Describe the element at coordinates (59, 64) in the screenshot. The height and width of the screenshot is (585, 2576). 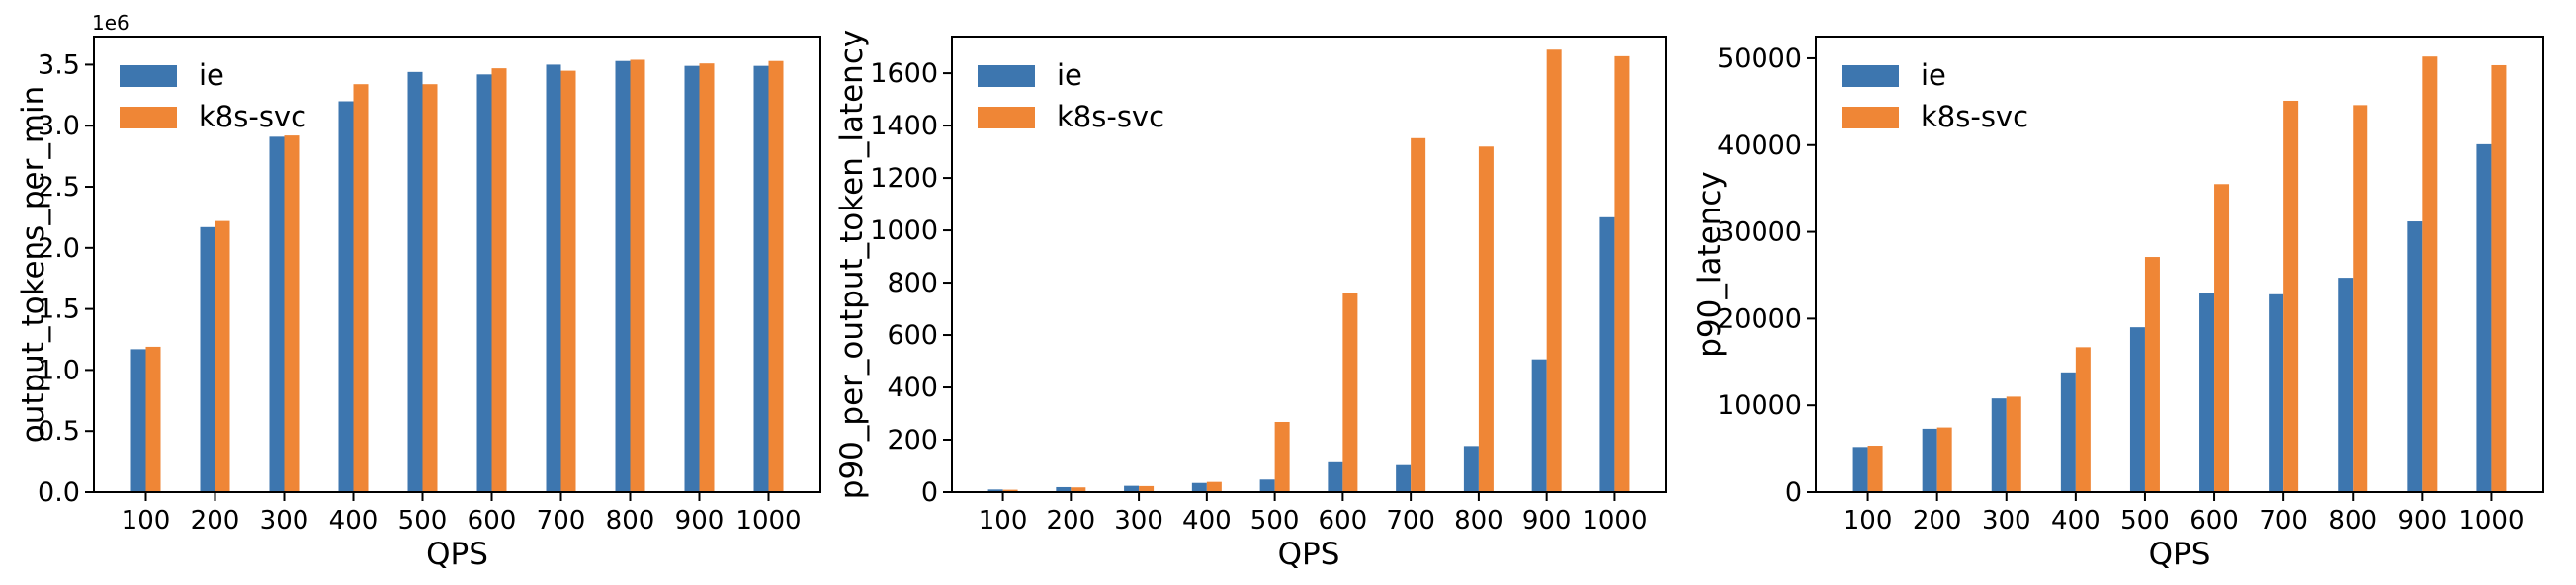
I see `y-tick-label: 3.5` at that location.